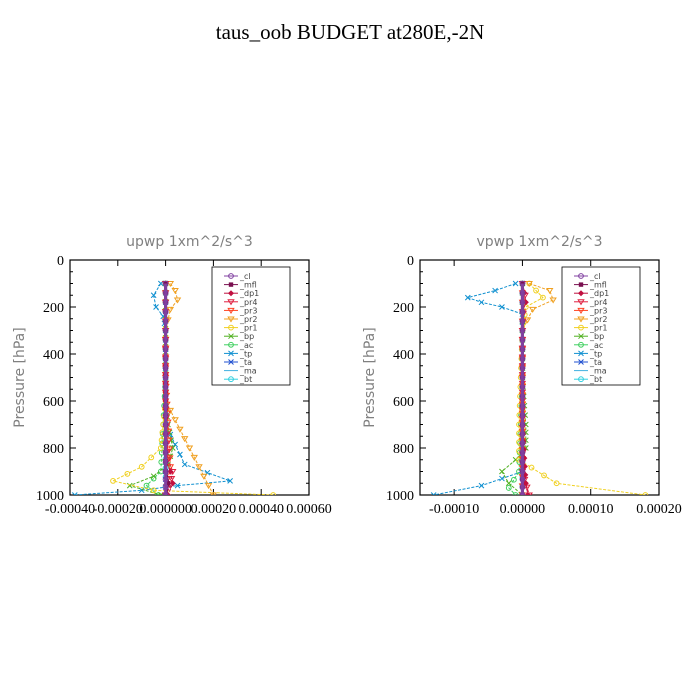 Image resolution: width=700 pixels, height=700 pixels. Describe the element at coordinates (248, 328) in the screenshot. I see `legend-label: _pr1` at that location.